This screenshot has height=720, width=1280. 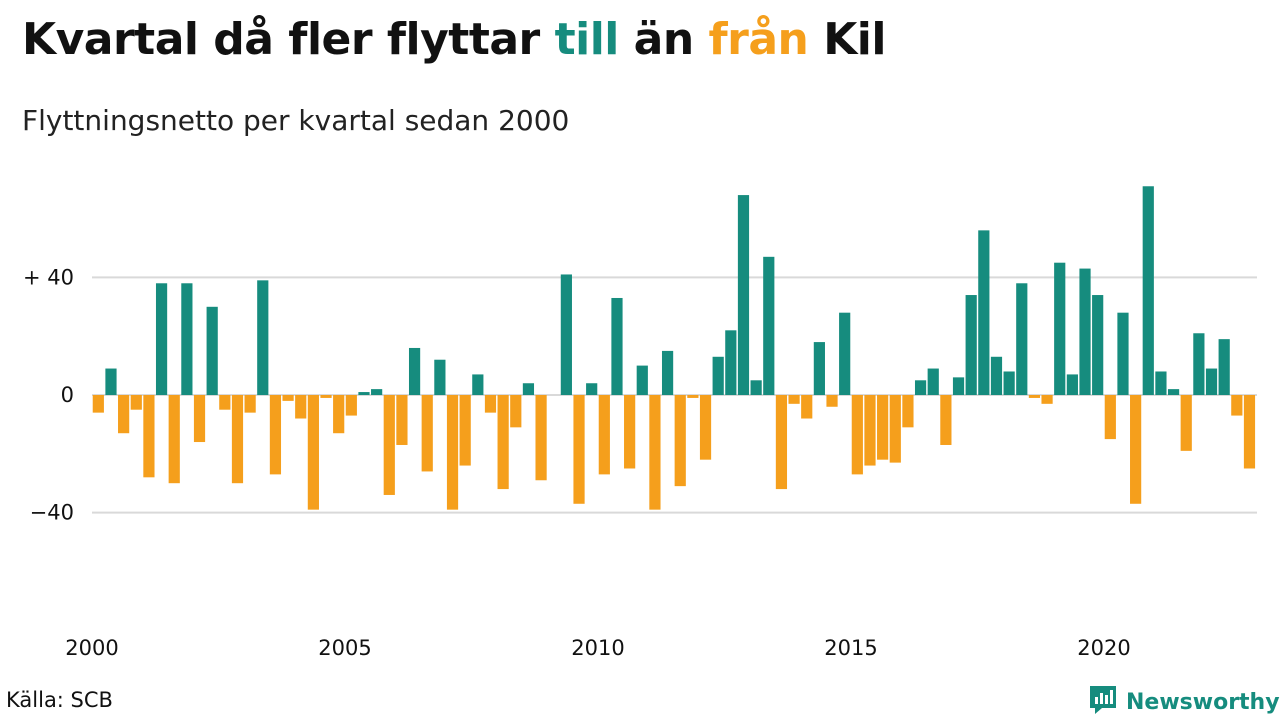 What do you see at coordinates (758, 39) in the screenshot?
I see `title-fran: från` at bounding box center [758, 39].